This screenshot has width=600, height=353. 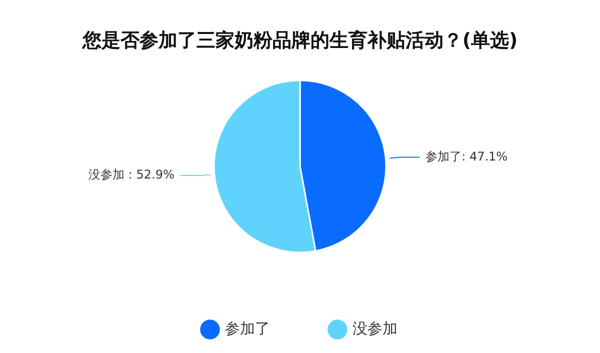 I want to click on data-label: 没参加 : 52.9%, so click(x=131, y=175).